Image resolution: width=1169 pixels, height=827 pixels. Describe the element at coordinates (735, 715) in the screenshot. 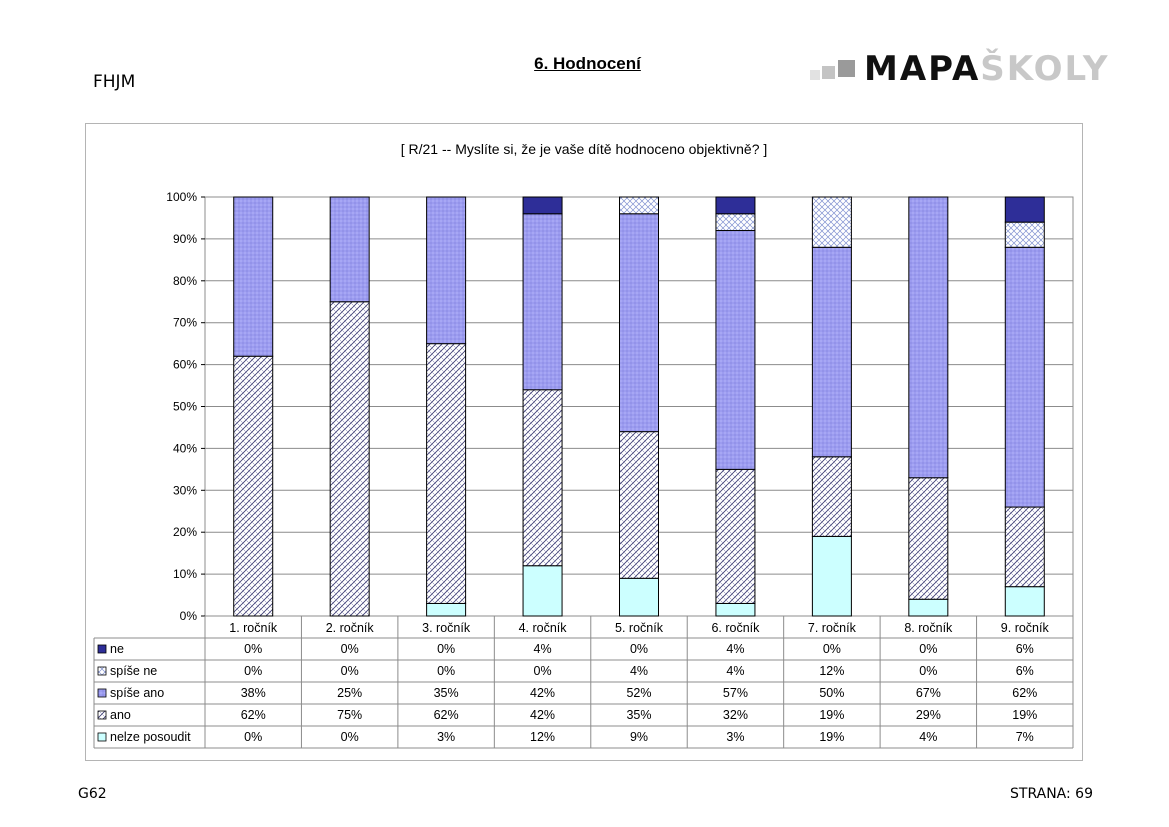

I see `data-label: 32%` at that location.